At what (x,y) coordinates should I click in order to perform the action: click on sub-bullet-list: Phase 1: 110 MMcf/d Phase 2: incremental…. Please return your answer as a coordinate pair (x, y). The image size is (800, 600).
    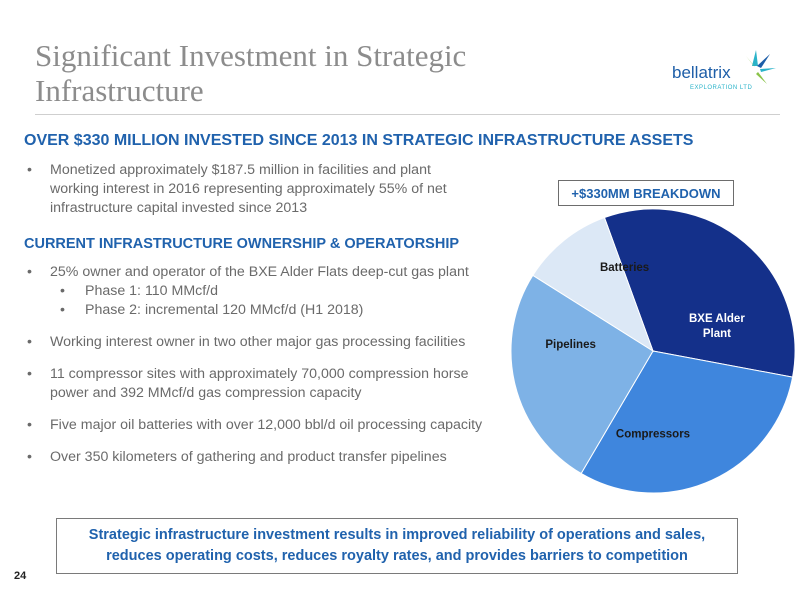
    Looking at the image, I should click on (280, 301).